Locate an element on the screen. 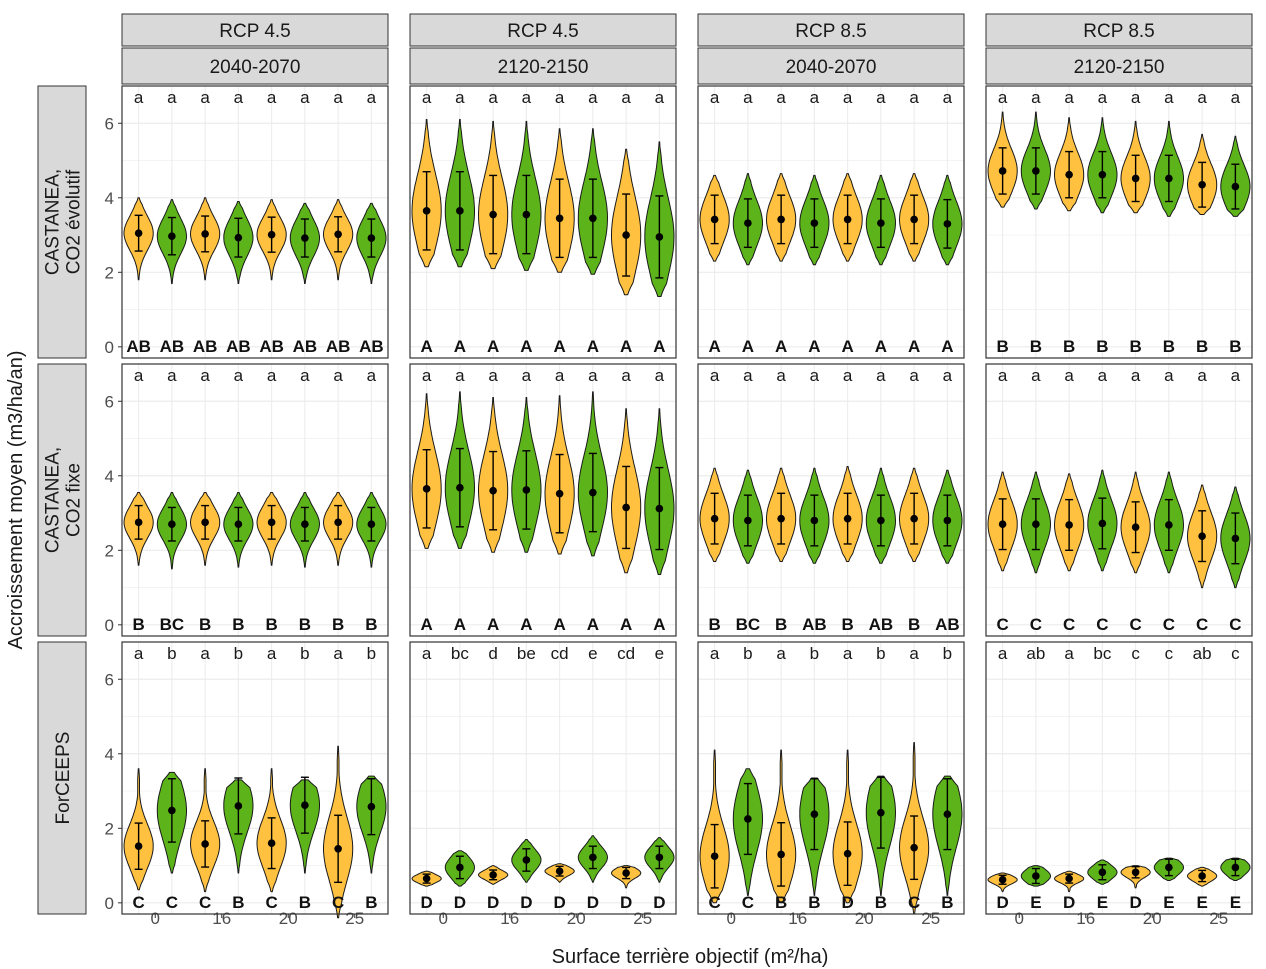 This screenshot has width=1266, height=969. strip-row-label: CO2 évolutif is located at coordinates (74, 221).